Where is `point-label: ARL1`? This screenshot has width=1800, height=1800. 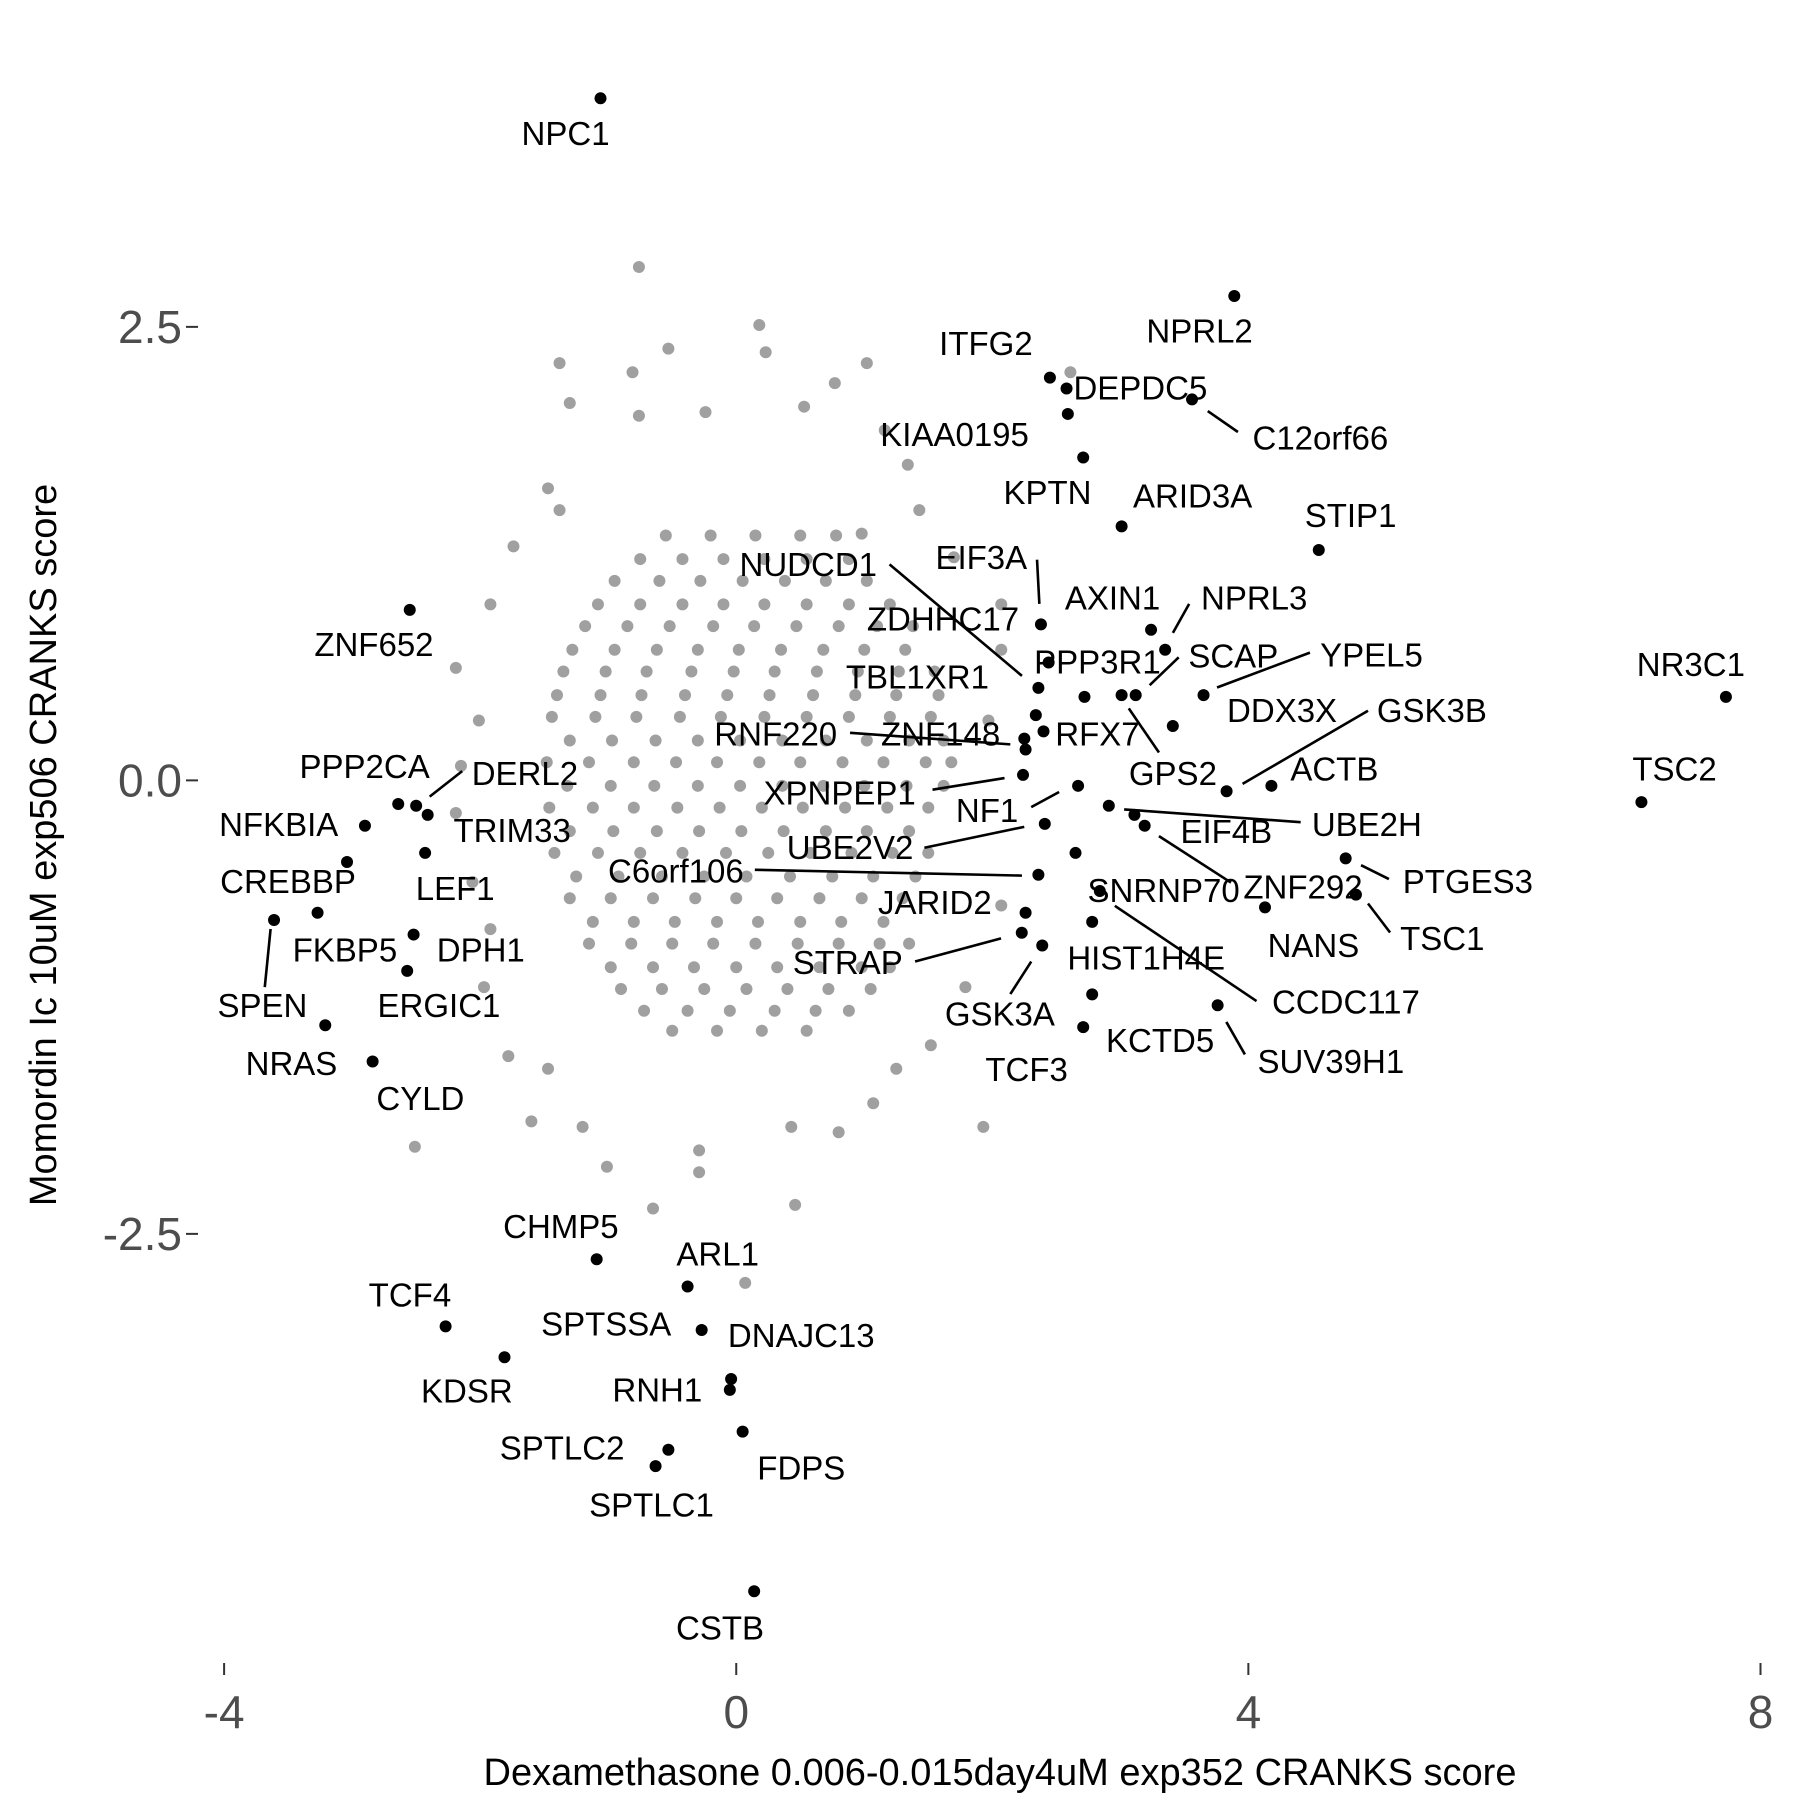 point-label: ARL1 is located at coordinates (717, 1254).